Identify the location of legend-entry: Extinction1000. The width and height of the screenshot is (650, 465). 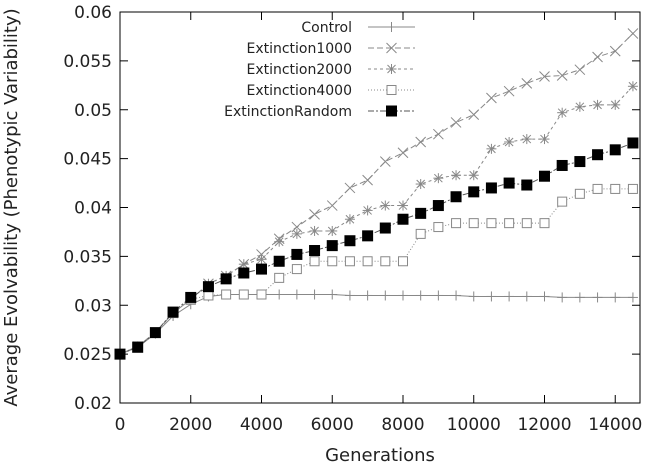
(330, 49).